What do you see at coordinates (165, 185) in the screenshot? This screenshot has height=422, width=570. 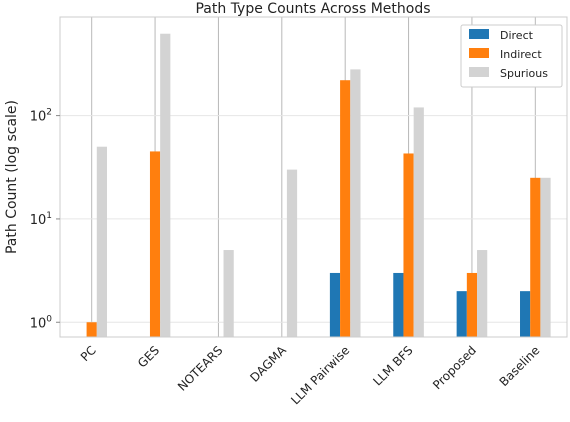 I see `bar-spurious-ges` at bounding box center [165, 185].